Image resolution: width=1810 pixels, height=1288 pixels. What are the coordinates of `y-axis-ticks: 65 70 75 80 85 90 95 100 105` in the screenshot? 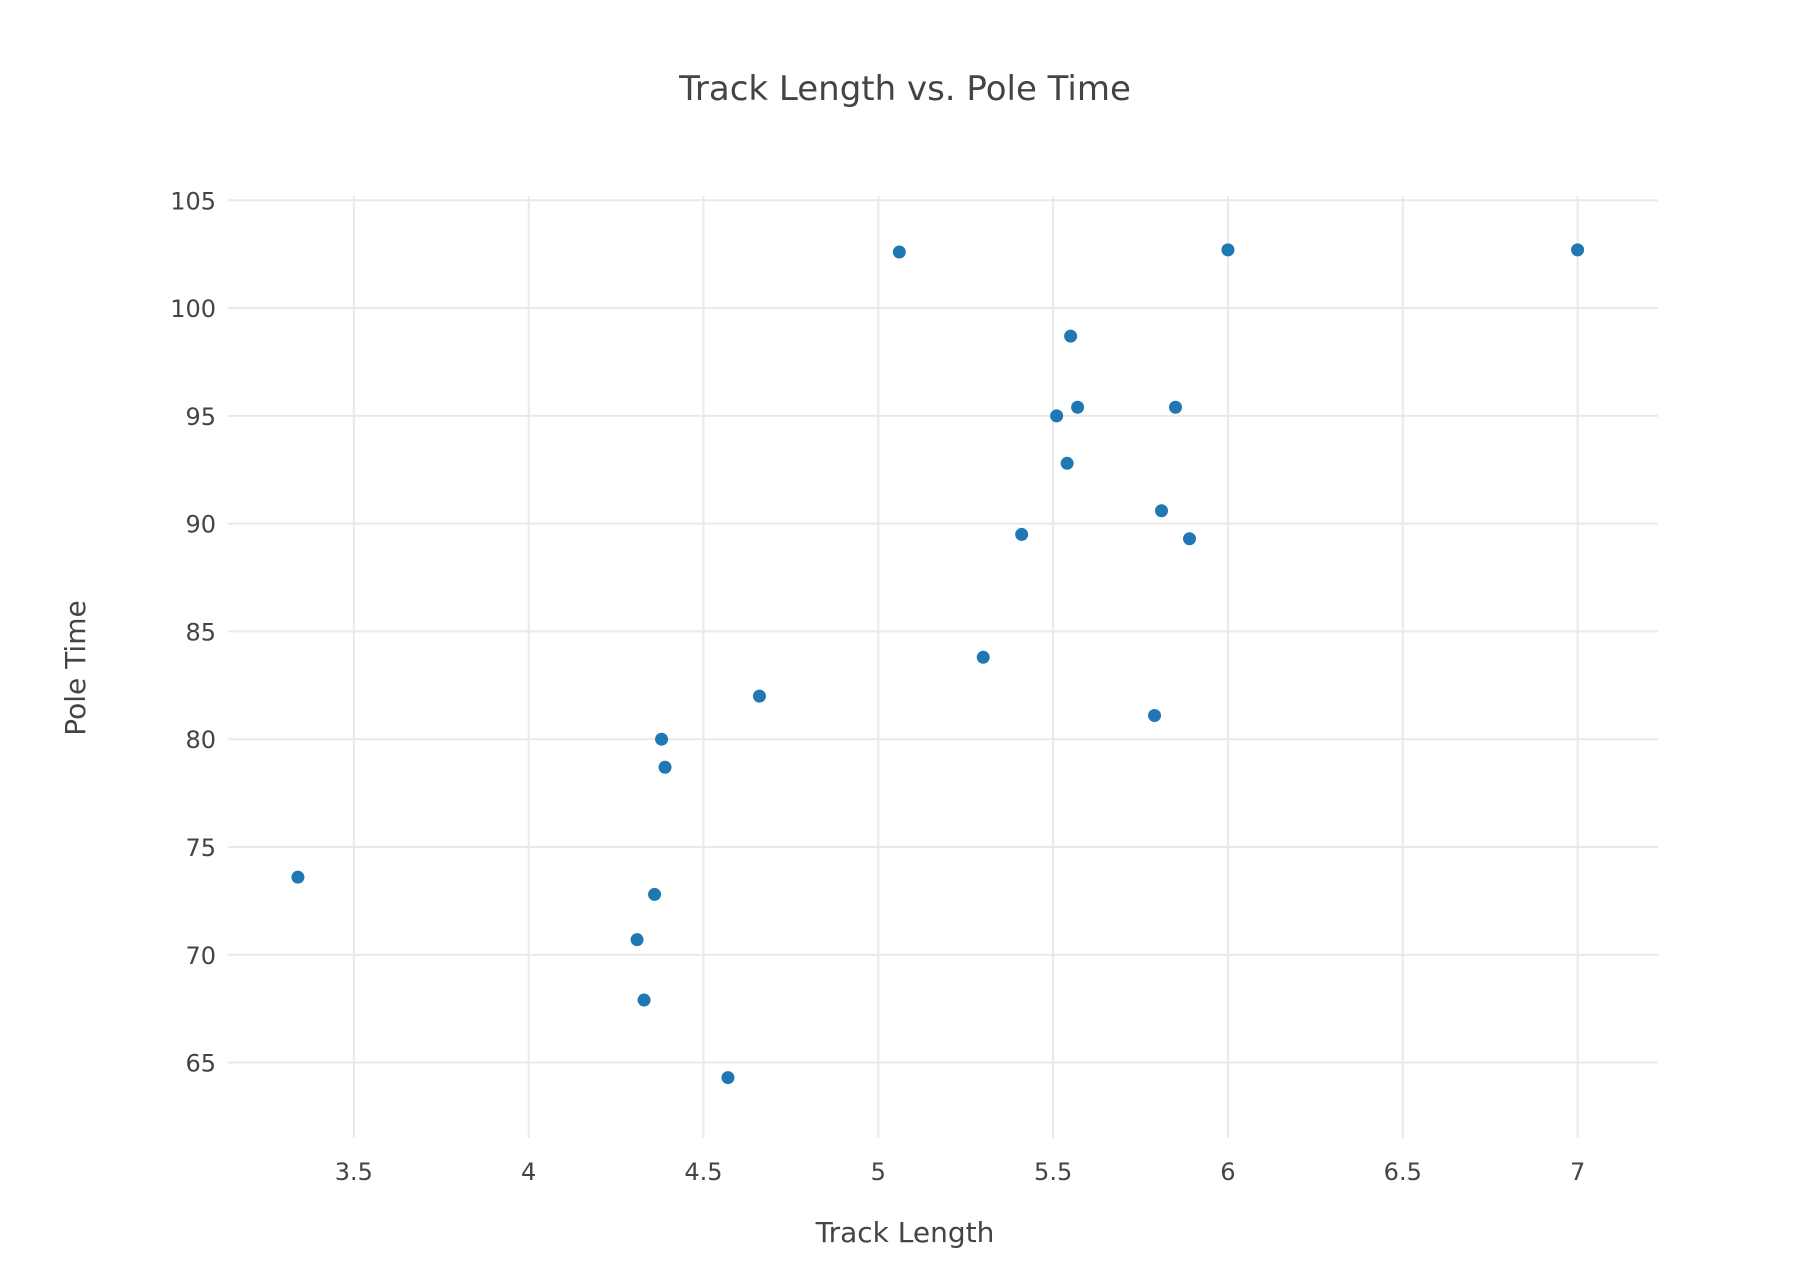 It's located at (193, 632).